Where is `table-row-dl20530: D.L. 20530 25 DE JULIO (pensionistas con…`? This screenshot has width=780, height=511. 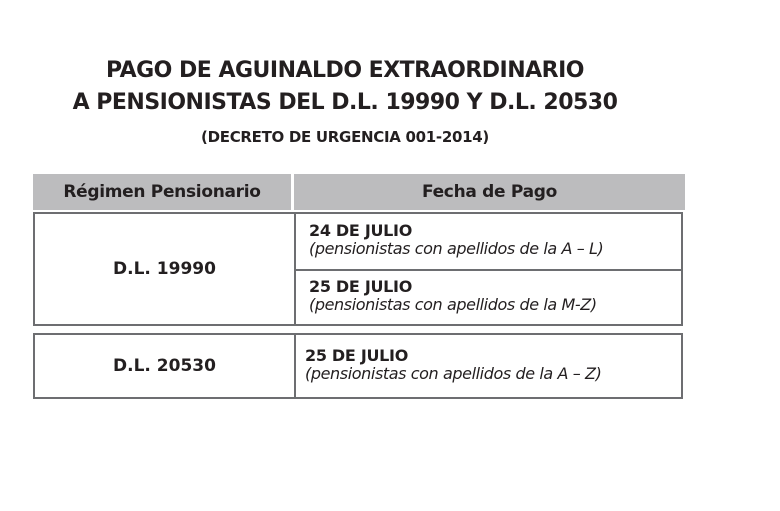
table-row-dl20530: D.L. 20530 25 DE JULIO (pensionistas con… is located at coordinates (358, 366).